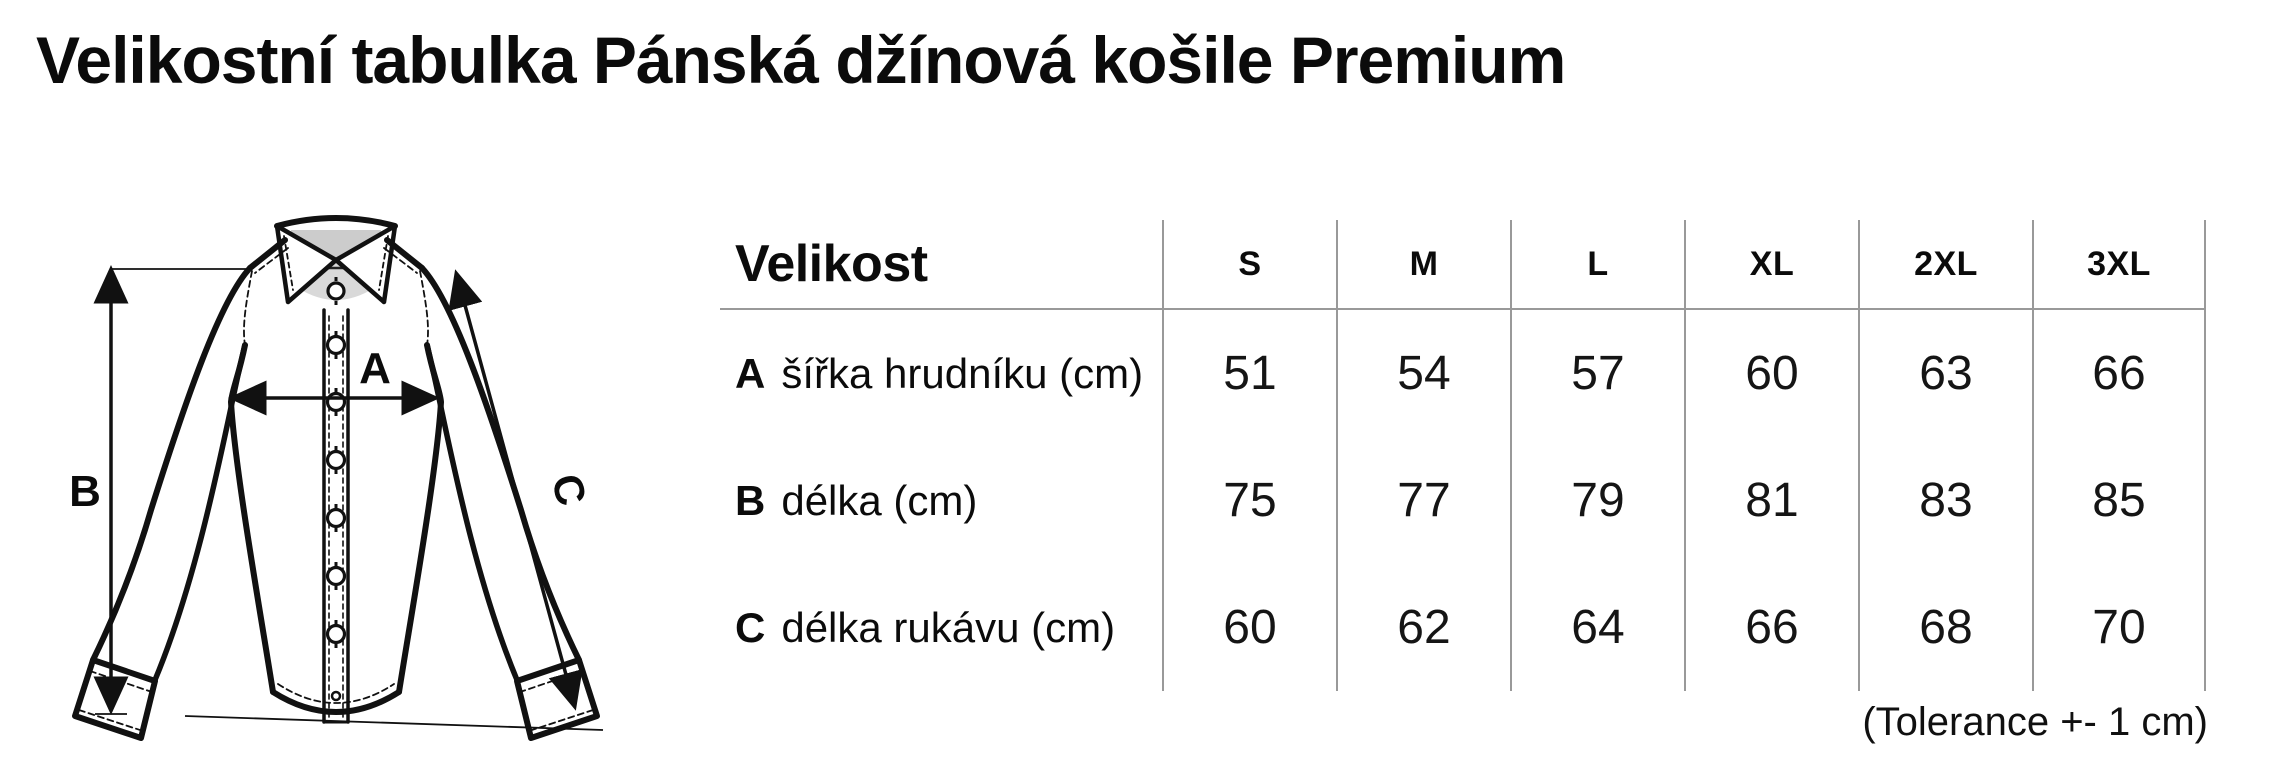 The height and width of the screenshot is (783, 2280). What do you see at coordinates (2035, 722) in the screenshot?
I see `tolerance-note: (Tolerance +- 1 cm)` at bounding box center [2035, 722].